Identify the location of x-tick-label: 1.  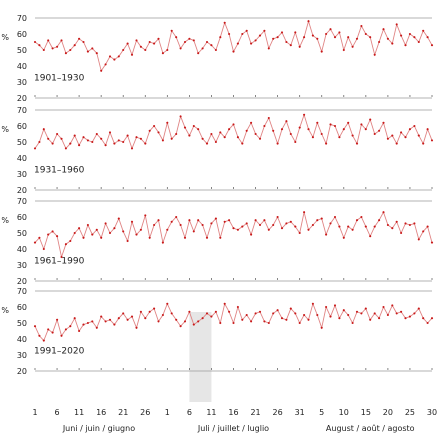
(34, 412).